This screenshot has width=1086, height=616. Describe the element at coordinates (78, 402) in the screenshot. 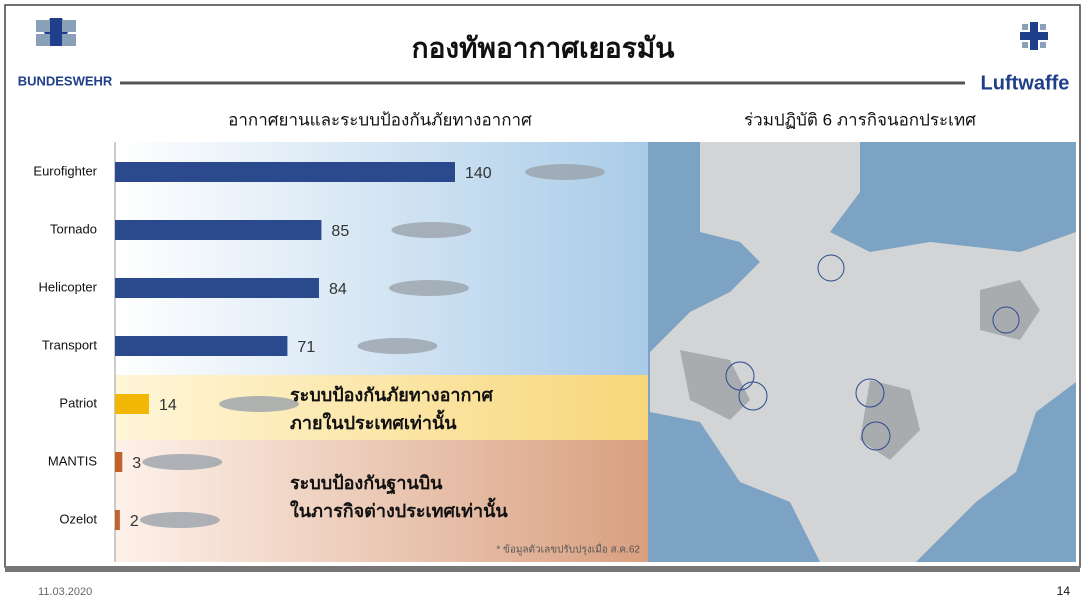

I see `category-label: Patriot` at that location.